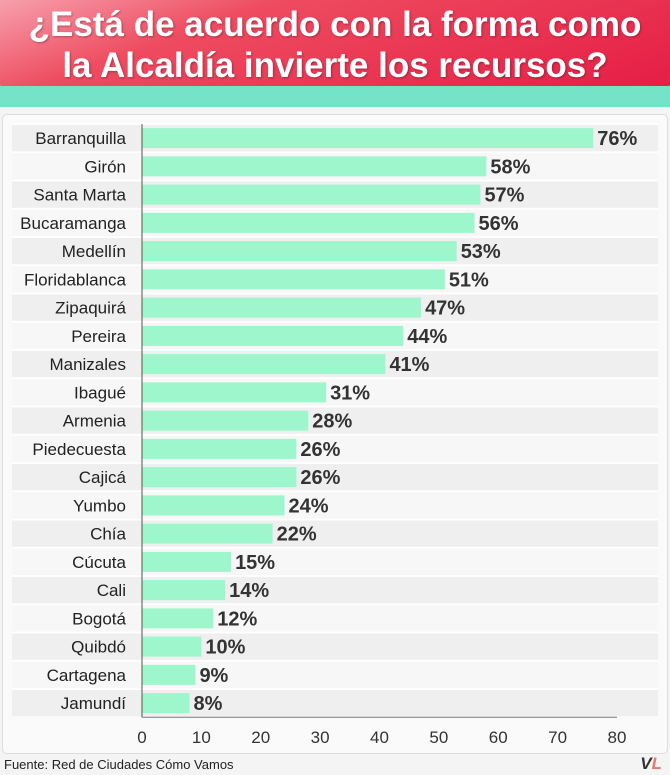 Image resolution: width=670 pixels, height=775 pixels. Describe the element at coordinates (201, 737) in the screenshot. I see `x-tick-label: 10` at that location.